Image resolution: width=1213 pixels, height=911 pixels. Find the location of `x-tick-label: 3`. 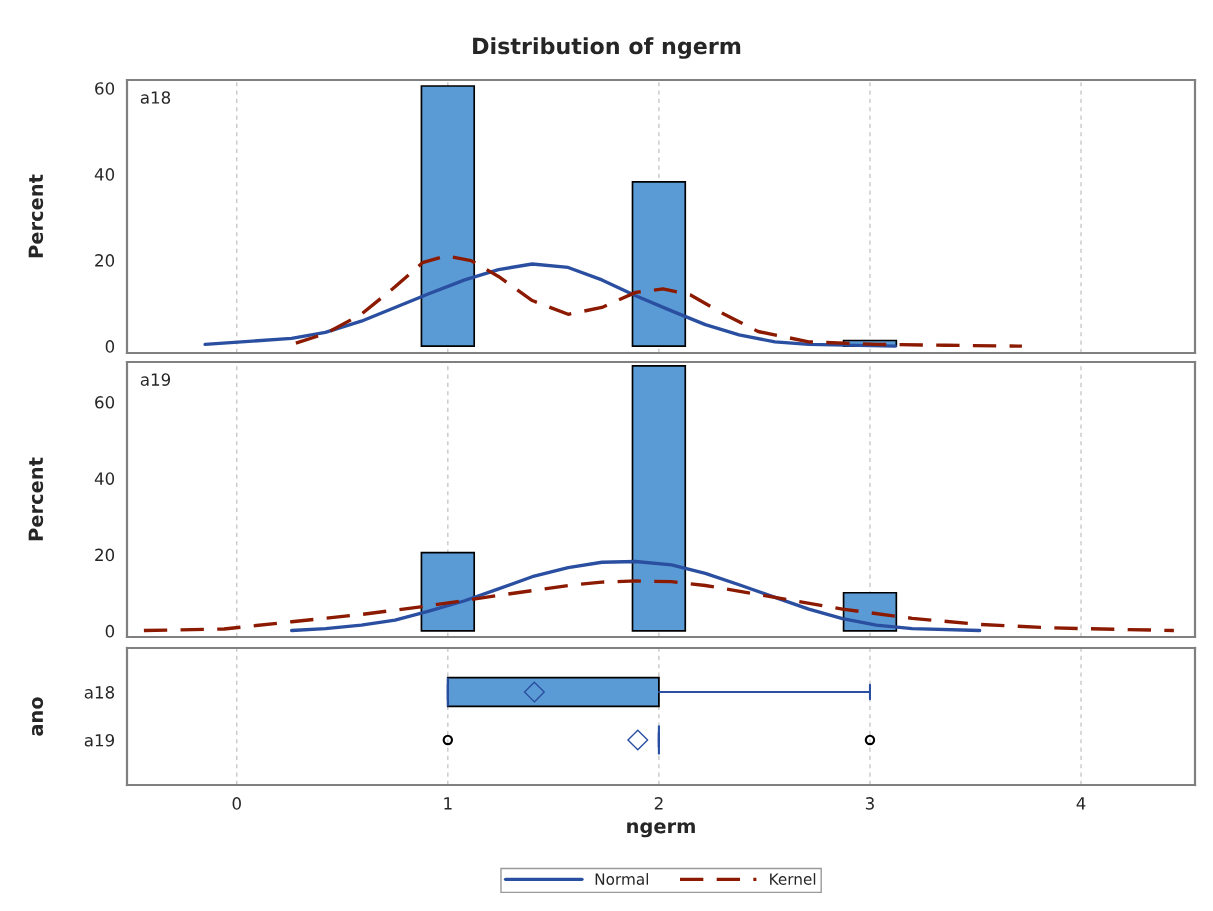

x-tick-label: 3 is located at coordinates (869, 803).